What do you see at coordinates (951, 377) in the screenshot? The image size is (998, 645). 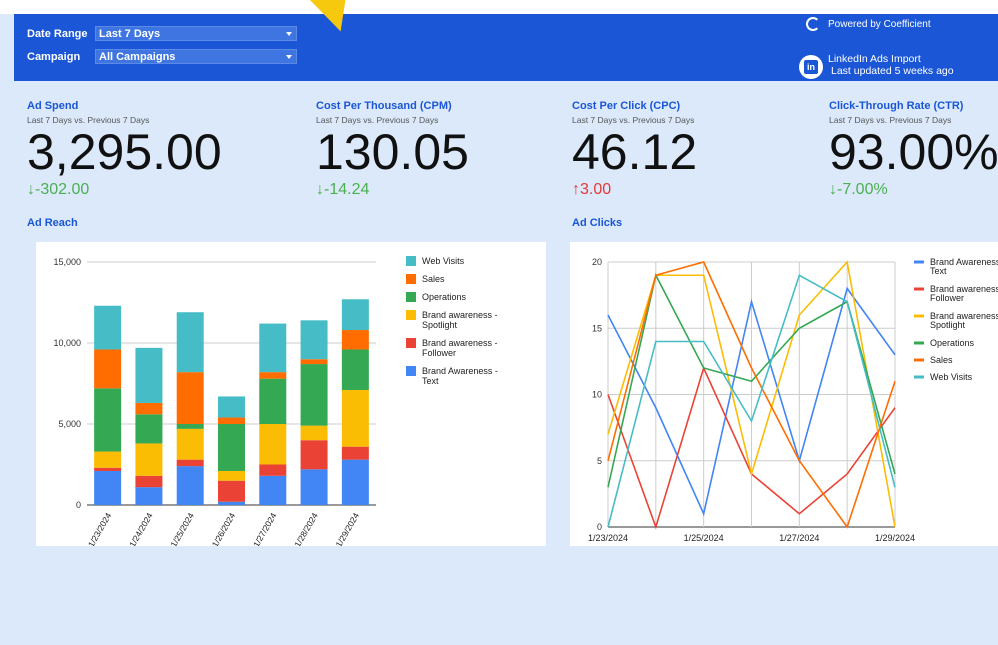 I see `legend-label: Web Visits` at bounding box center [951, 377].